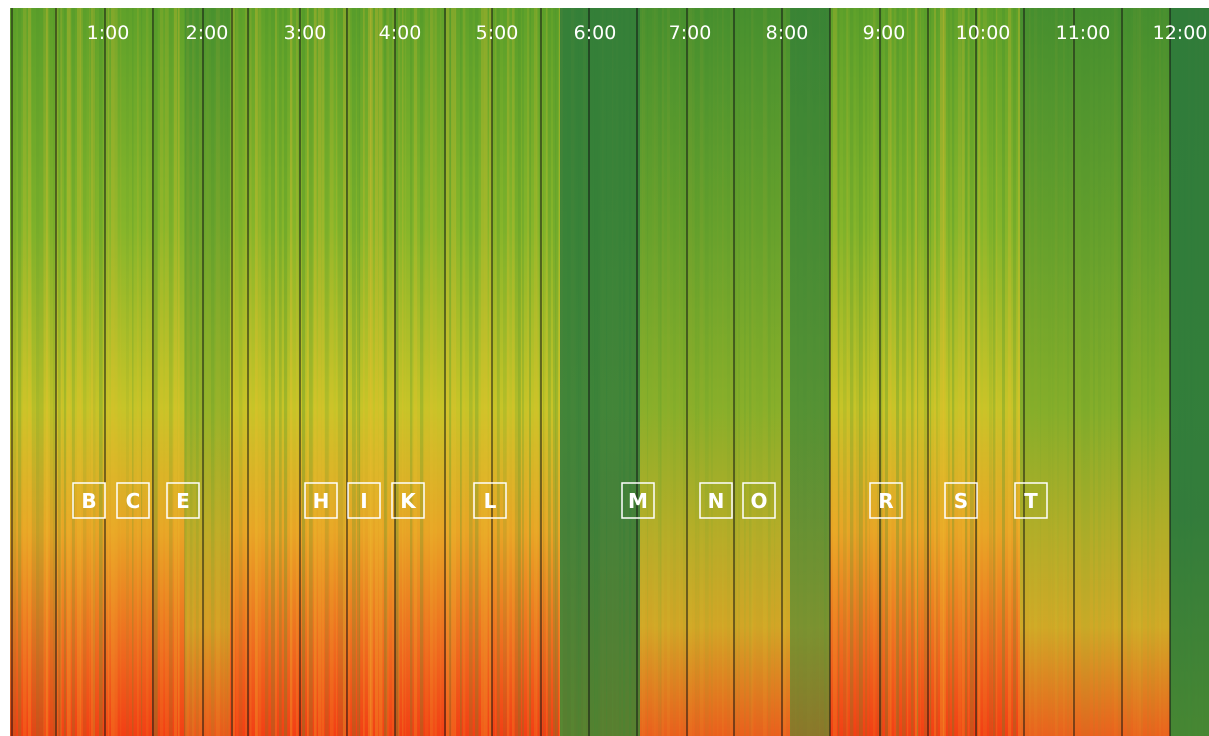 The height and width of the screenshot is (736, 1209). Describe the element at coordinates (108, 33) in the screenshot. I see `time-label: 1:00` at that location.